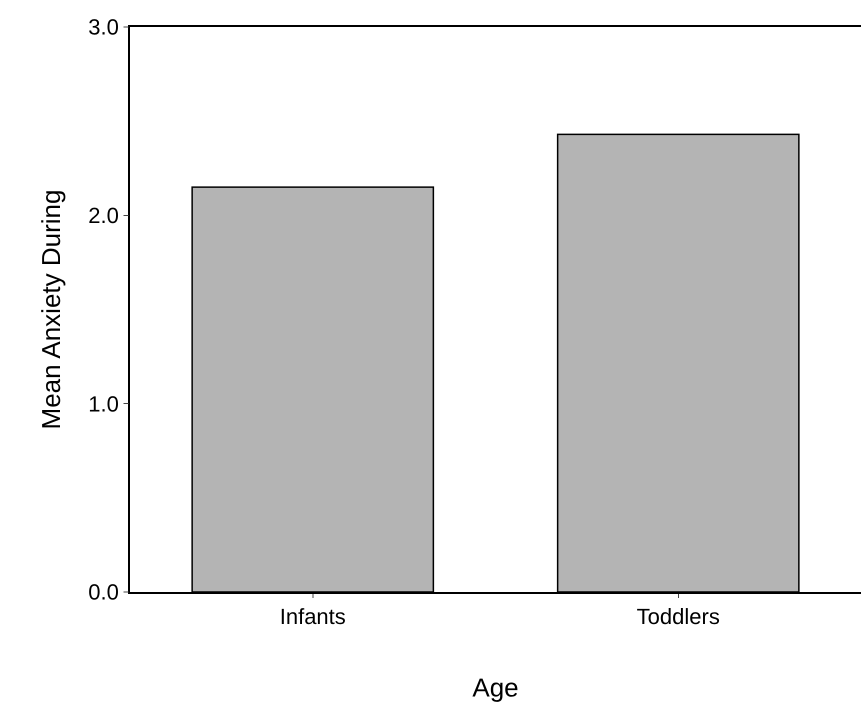  Describe the element at coordinates (103, 215) in the screenshot. I see `y-tick-label: 2.0` at that location.